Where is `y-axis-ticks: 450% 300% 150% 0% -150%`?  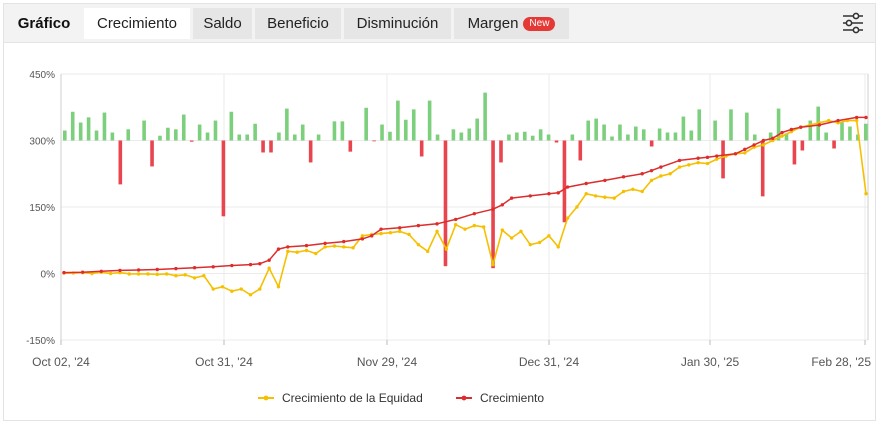
y-axis-ticks: 450% 300% 150% 0% -150% is located at coordinates (40, 208).